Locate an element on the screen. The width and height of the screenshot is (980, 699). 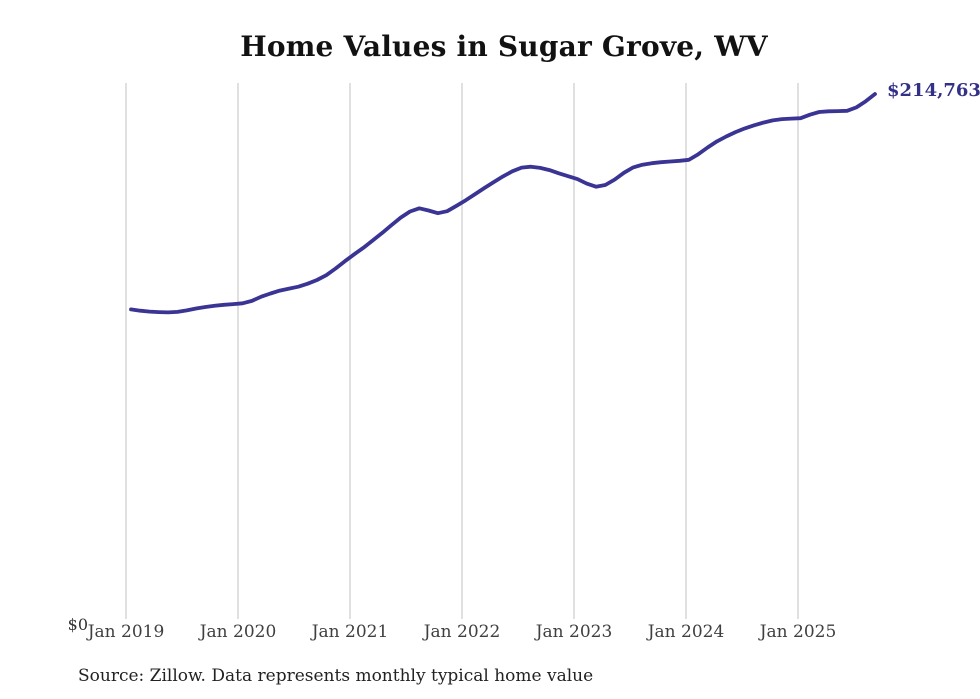
y-axis-zero-label: $0 is located at coordinates (77, 624).